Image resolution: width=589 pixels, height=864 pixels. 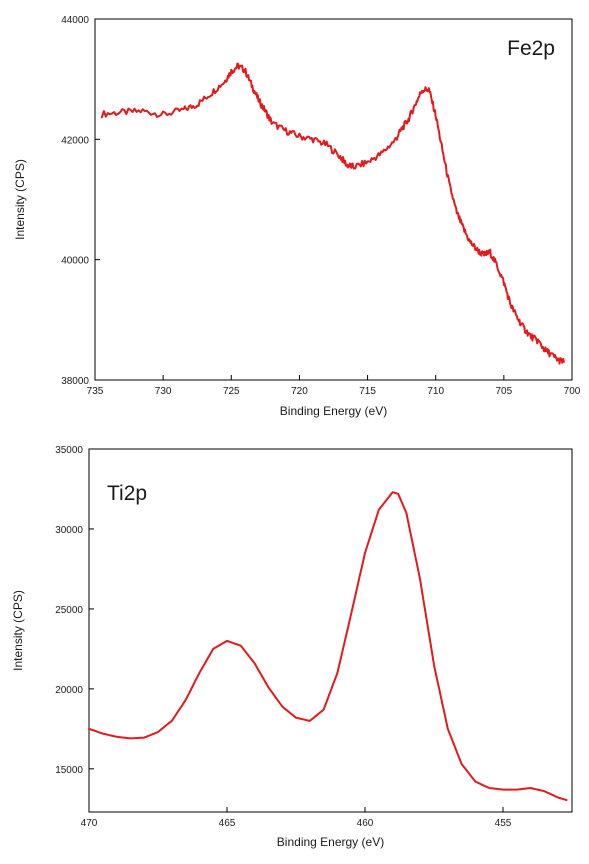 I want to click on x-tick-label: 465, so click(x=227, y=823).